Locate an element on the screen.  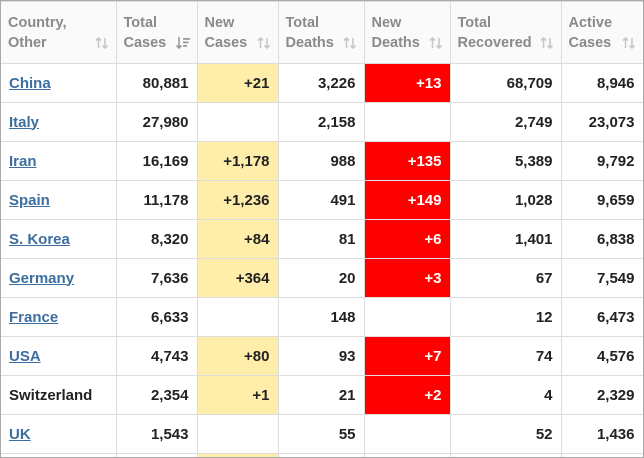
column-header-new-deaths: New Deaths is located at coordinates (407, 32).